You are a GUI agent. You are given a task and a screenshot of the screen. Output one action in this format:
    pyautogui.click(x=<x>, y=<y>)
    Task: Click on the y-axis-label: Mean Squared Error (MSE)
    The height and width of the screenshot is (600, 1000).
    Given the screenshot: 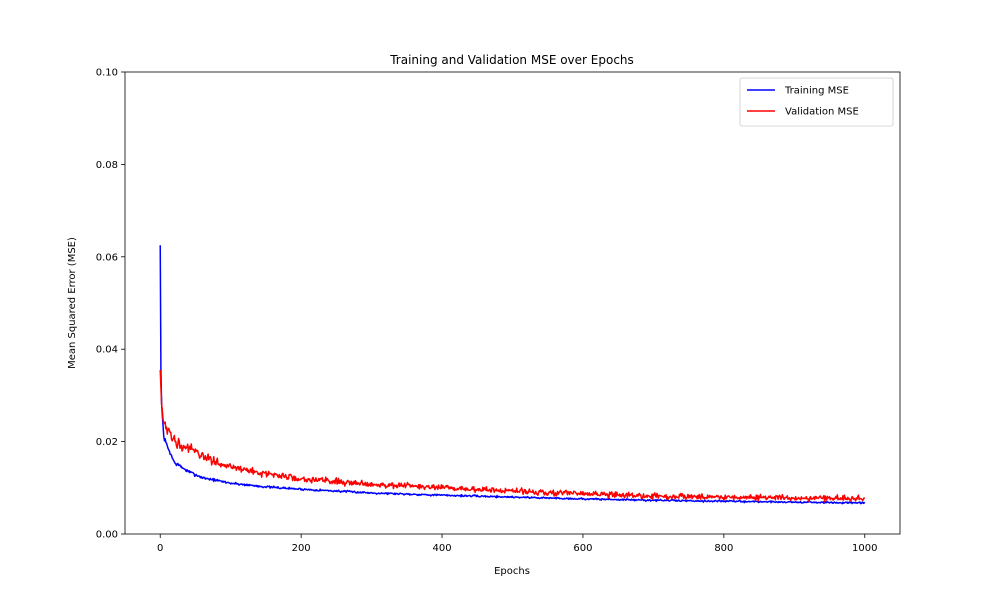 What is the action you would take?
    pyautogui.click(x=72, y=303)
    